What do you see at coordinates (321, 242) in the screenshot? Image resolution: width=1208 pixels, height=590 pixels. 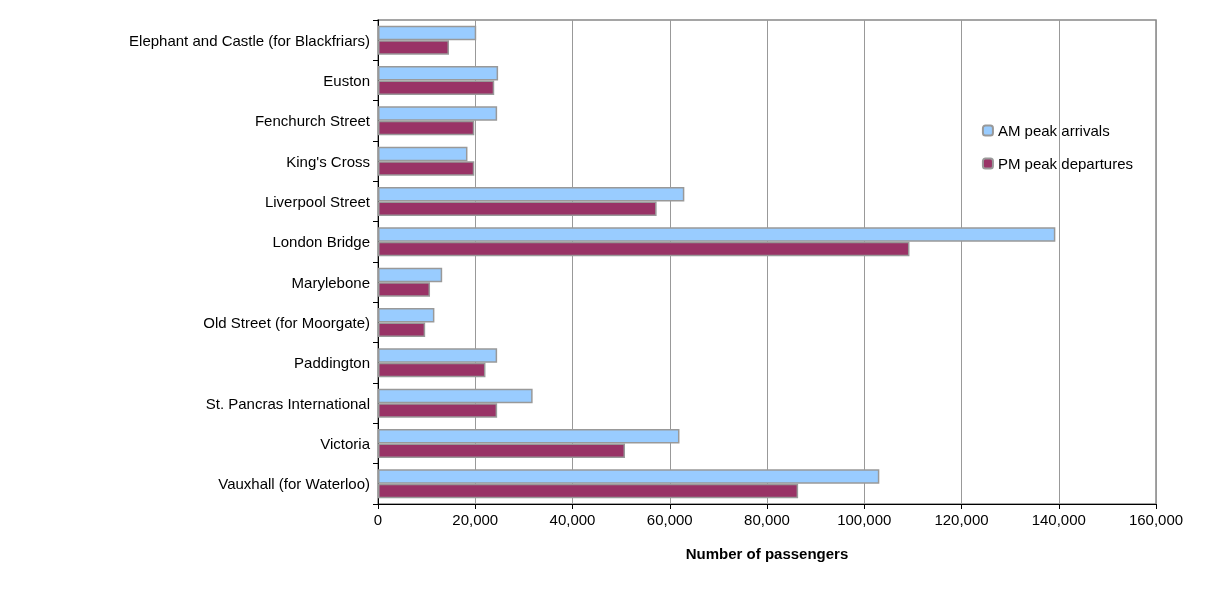 I see `y-tick-label: London Bridge` at bounding box center [321, 242].